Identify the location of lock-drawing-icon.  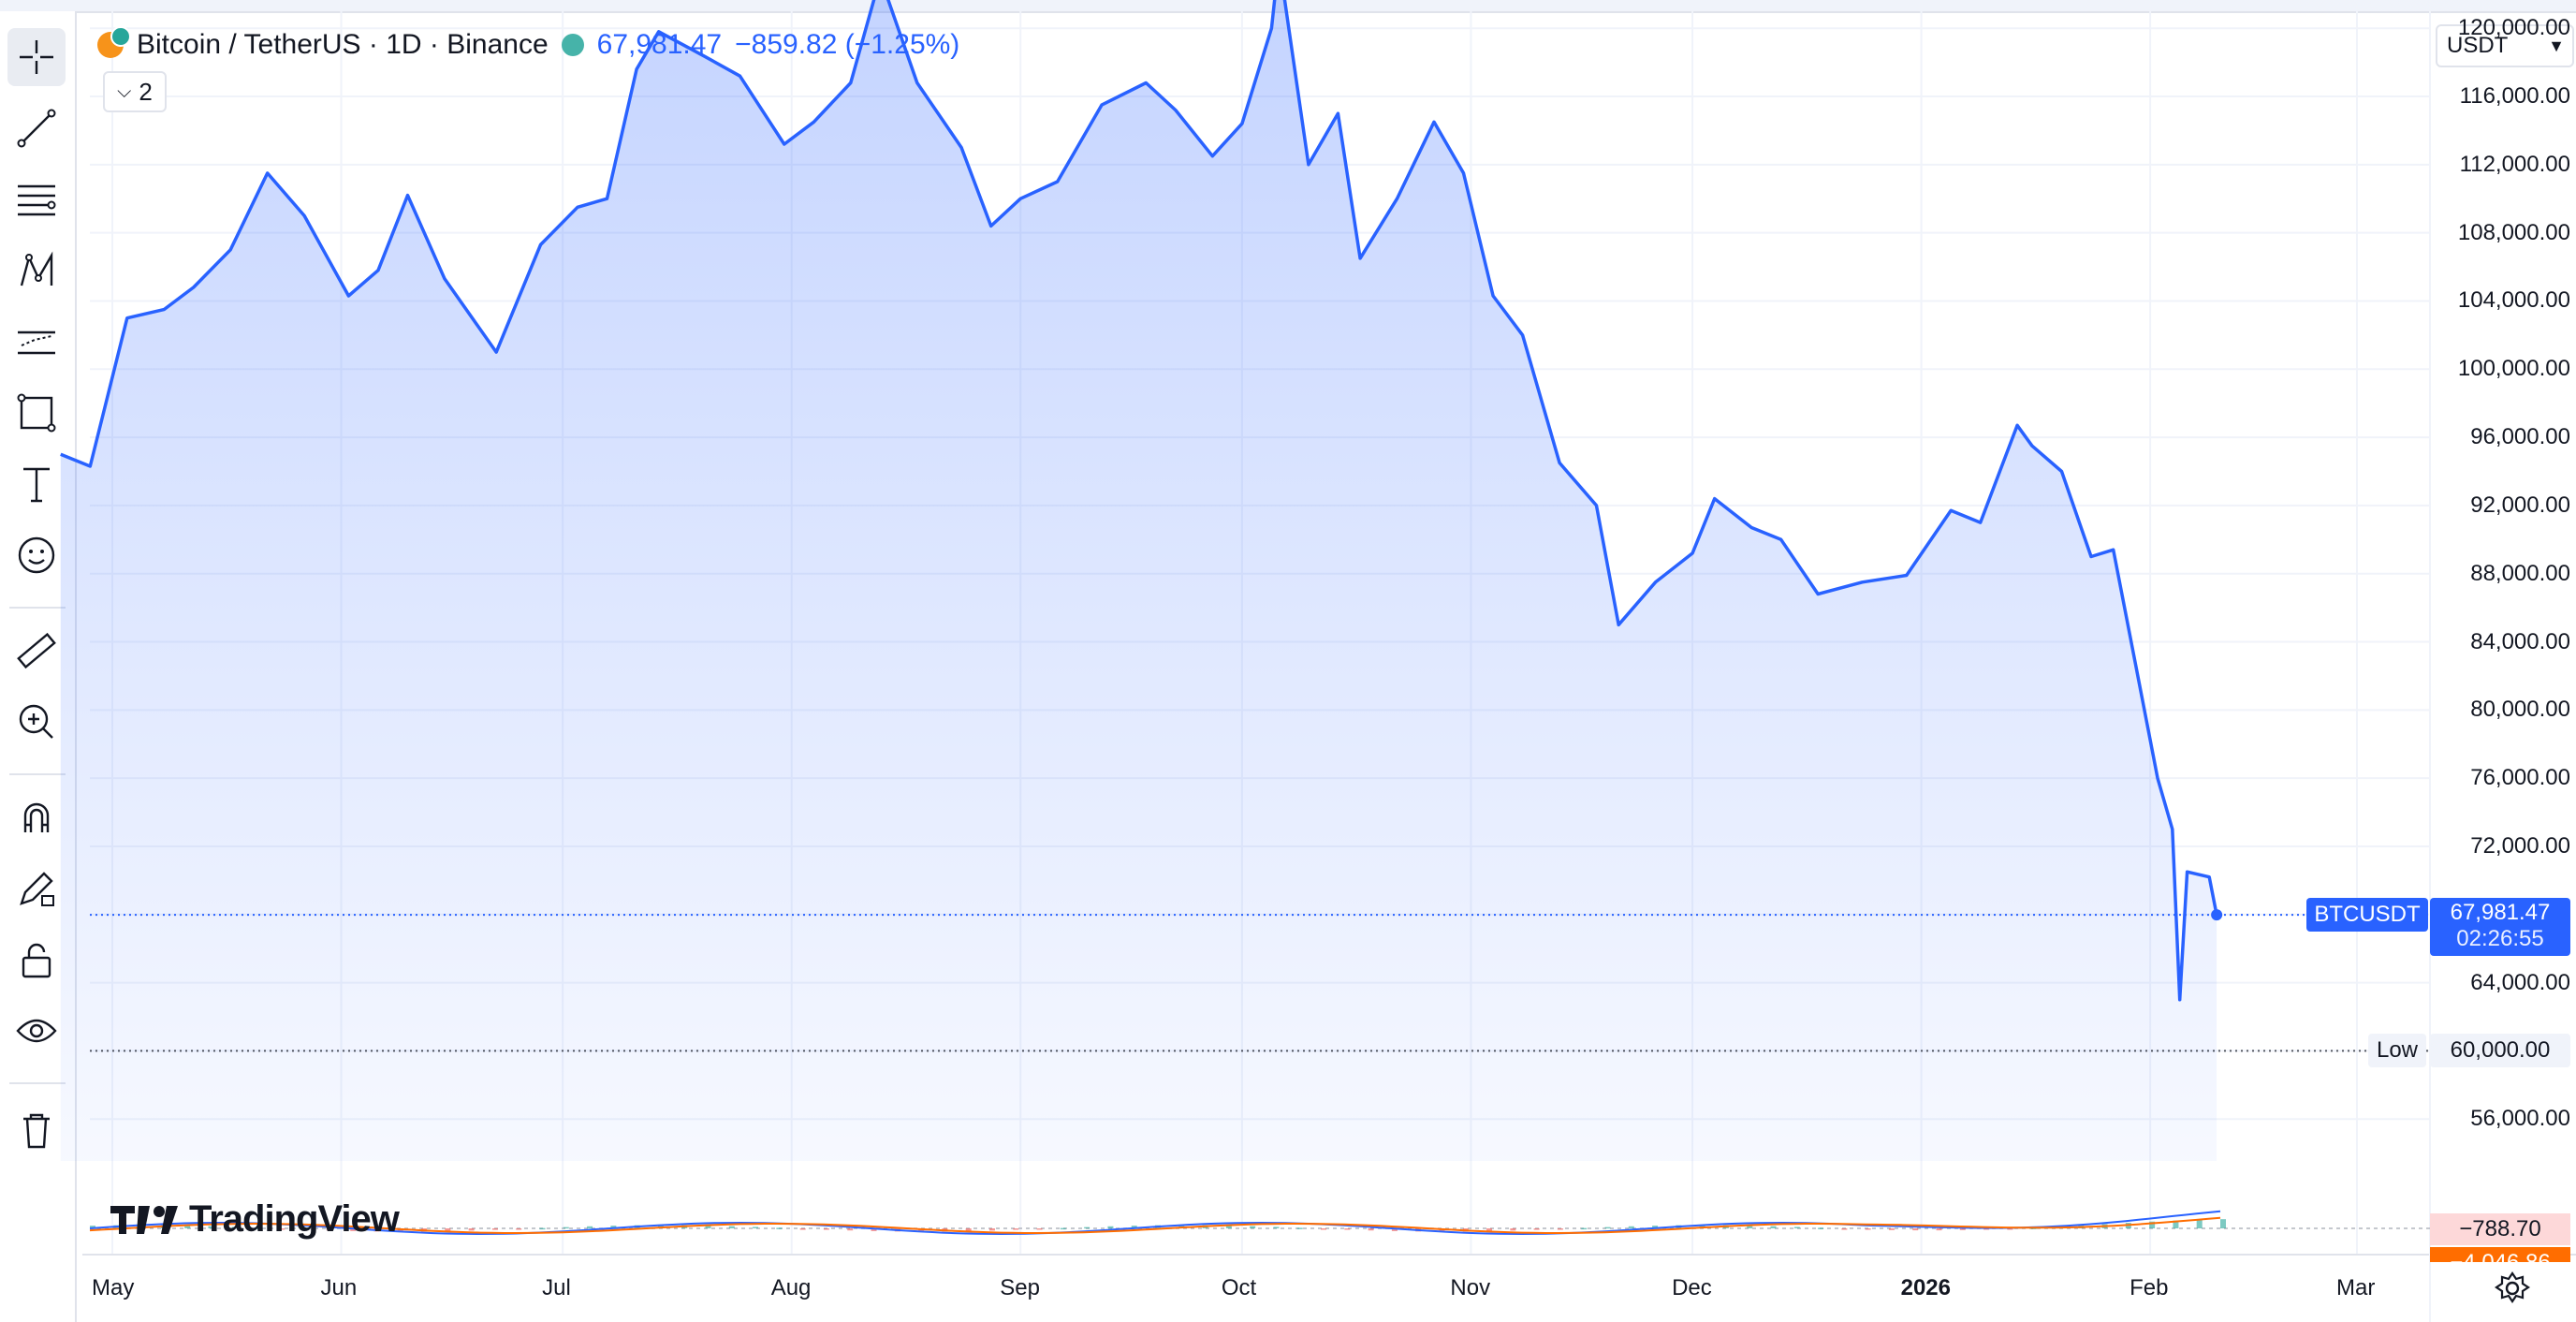
(36, 888).